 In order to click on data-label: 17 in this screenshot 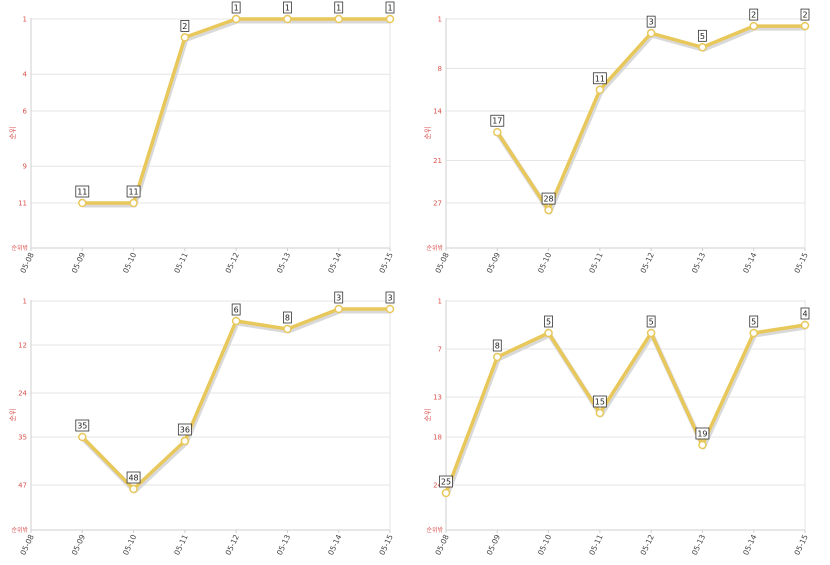, I will do `click(497, 121)`.